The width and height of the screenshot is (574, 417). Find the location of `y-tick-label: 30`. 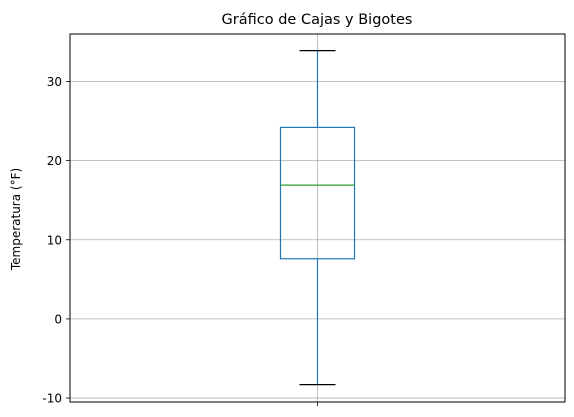

y-tick-label: 30 is located at coordinates (54, 82).